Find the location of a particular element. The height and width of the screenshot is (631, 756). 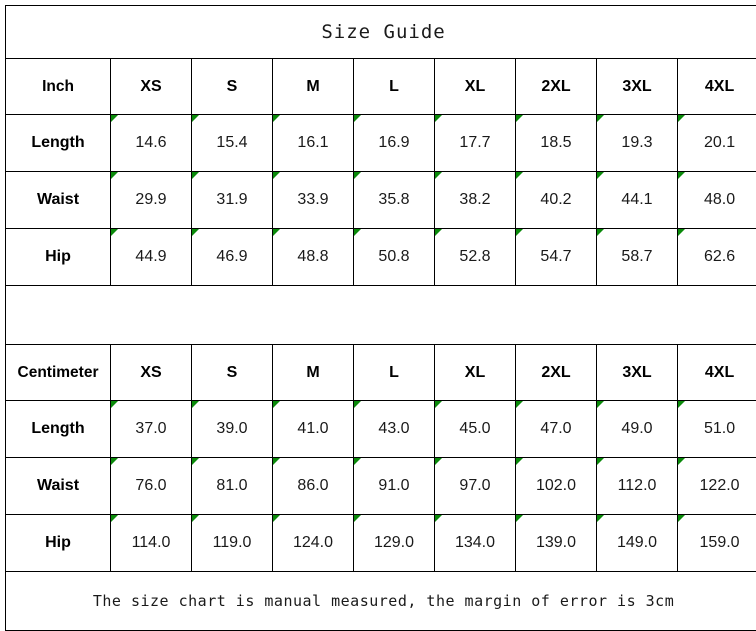

cell-inch-length-l: 16.9 is located at coordinates (394, 143).